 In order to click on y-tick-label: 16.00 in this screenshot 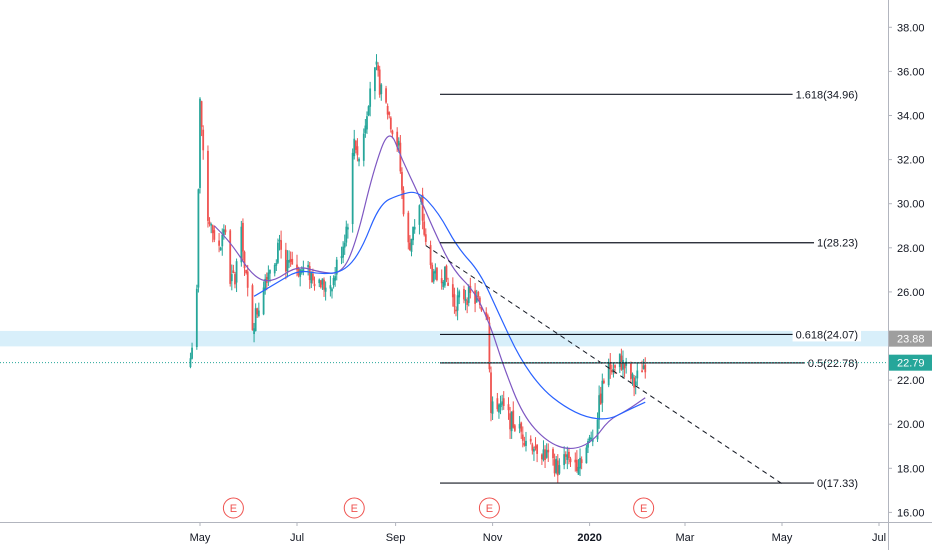, I will do `click(911, 513)`.